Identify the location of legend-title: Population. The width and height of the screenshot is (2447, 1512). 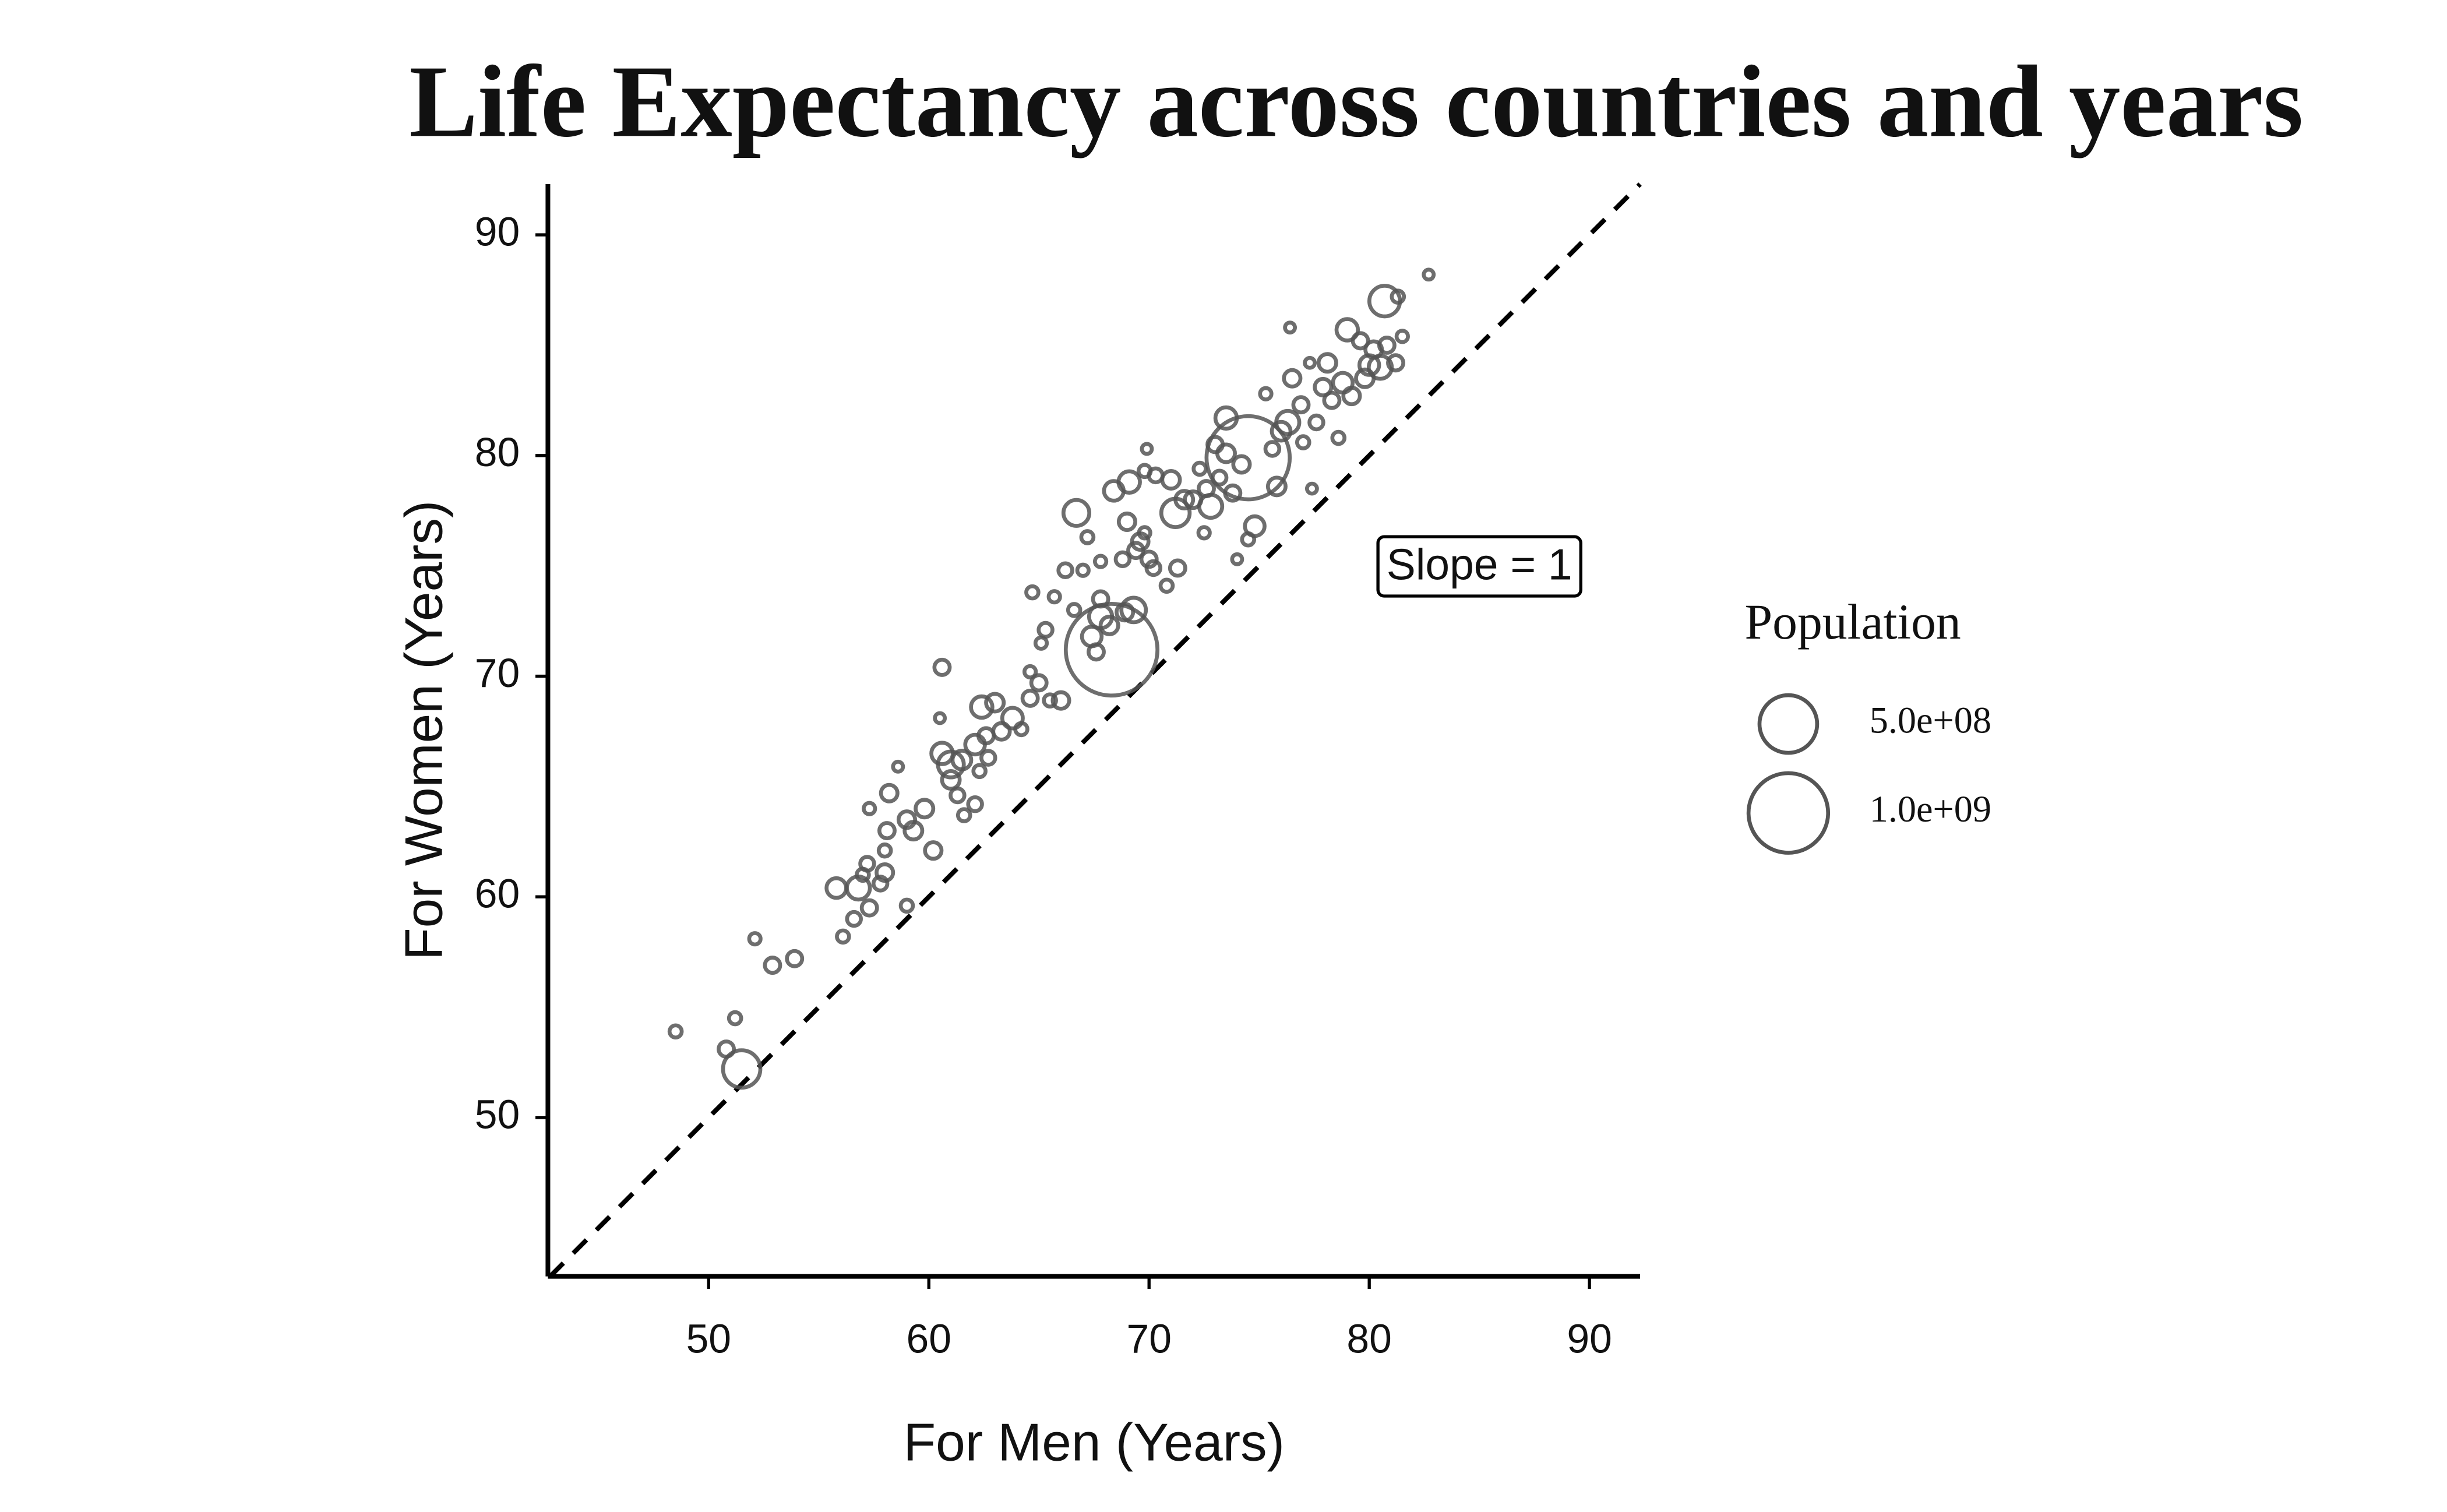
(1852, 622).